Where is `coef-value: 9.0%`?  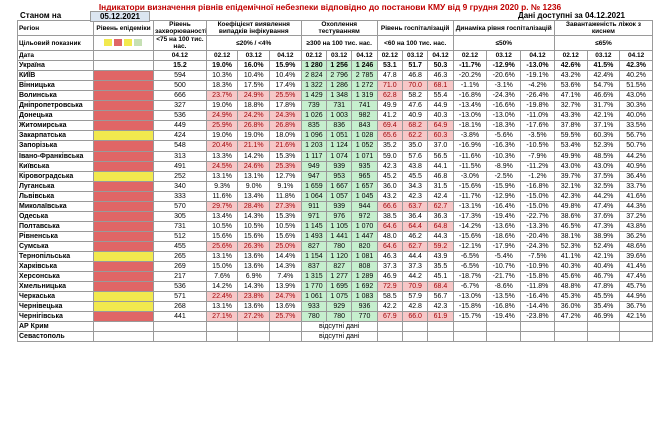 coef-value: 9.0% is located at coordinates (254, 186).